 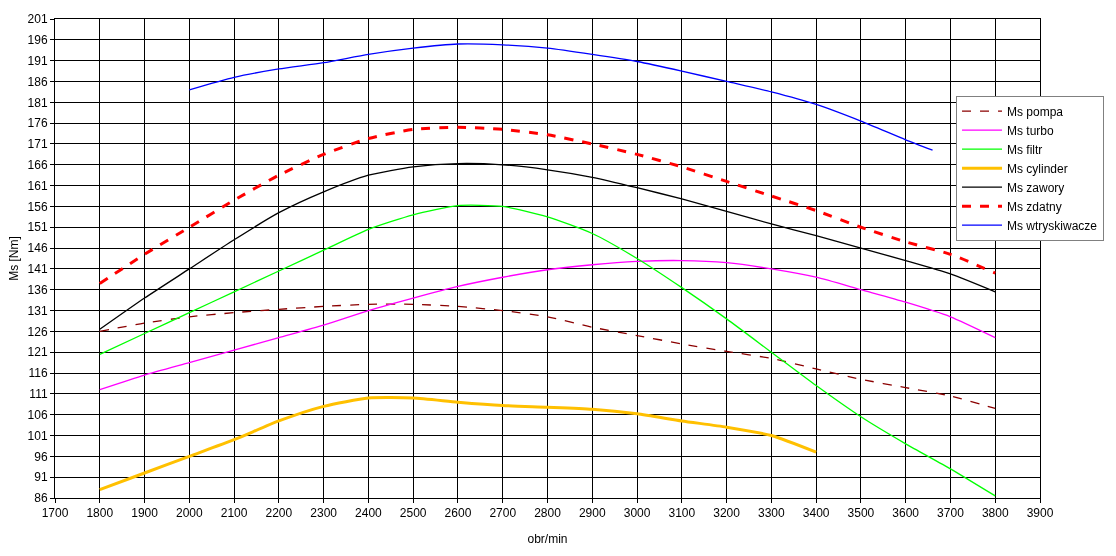 I want to click on y-tick-label: 121, so click(x=37, y=352).